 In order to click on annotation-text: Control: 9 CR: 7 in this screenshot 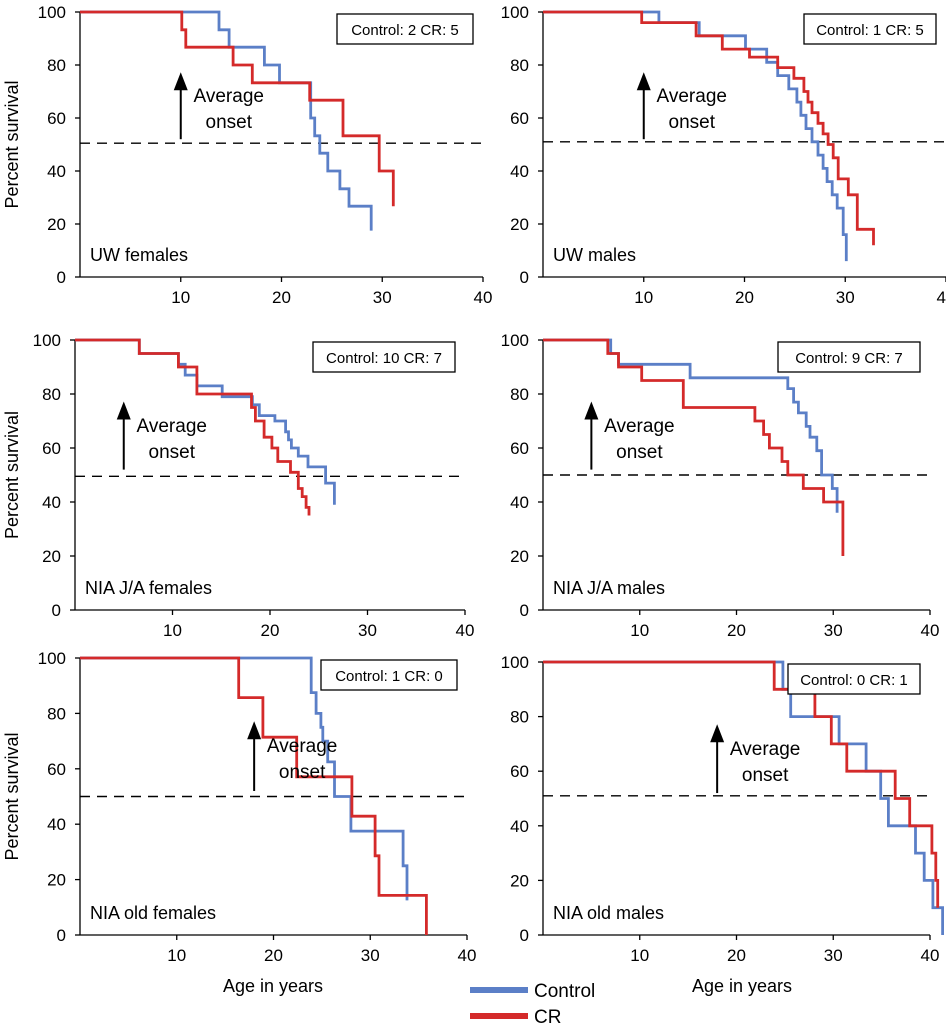, I will do `click(849, 358)`.